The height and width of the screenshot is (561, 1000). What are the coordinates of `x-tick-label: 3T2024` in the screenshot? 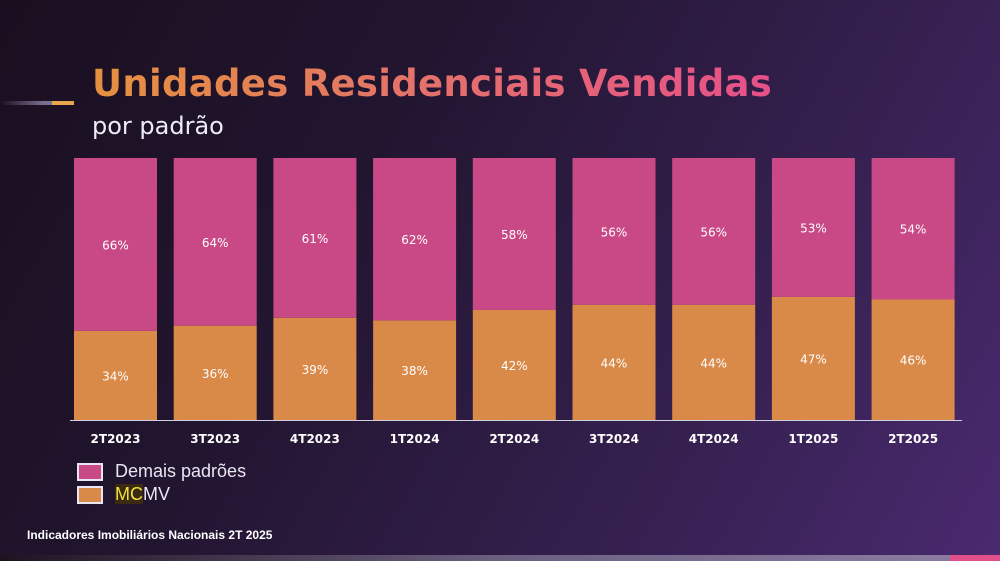 It's located at (614, 439).